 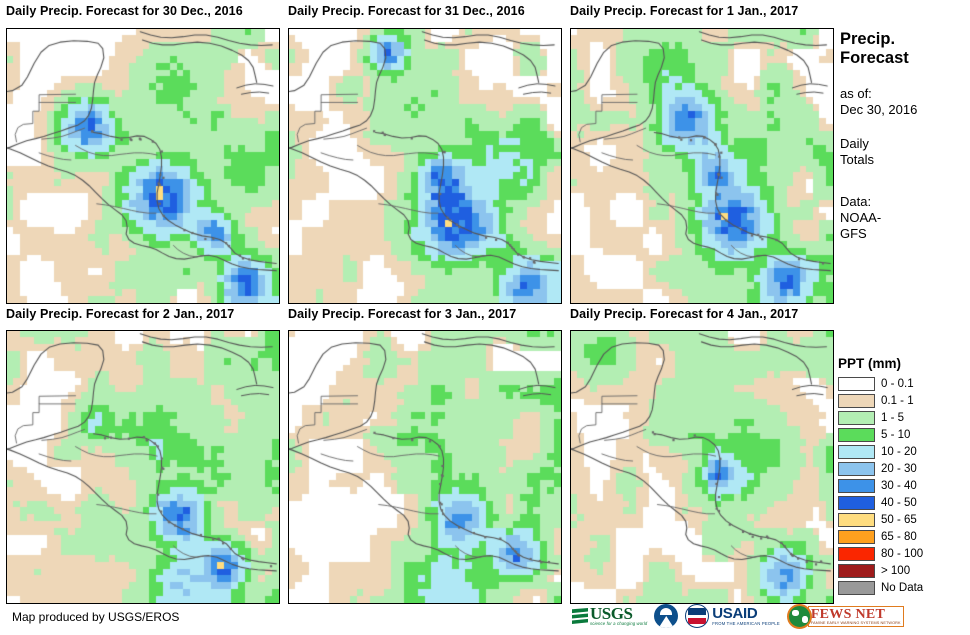 What do you see at coordinates (899, 502) in the screenshot?
I see `legend-label-7: 40 - 50` at bounding box center [899, 502].